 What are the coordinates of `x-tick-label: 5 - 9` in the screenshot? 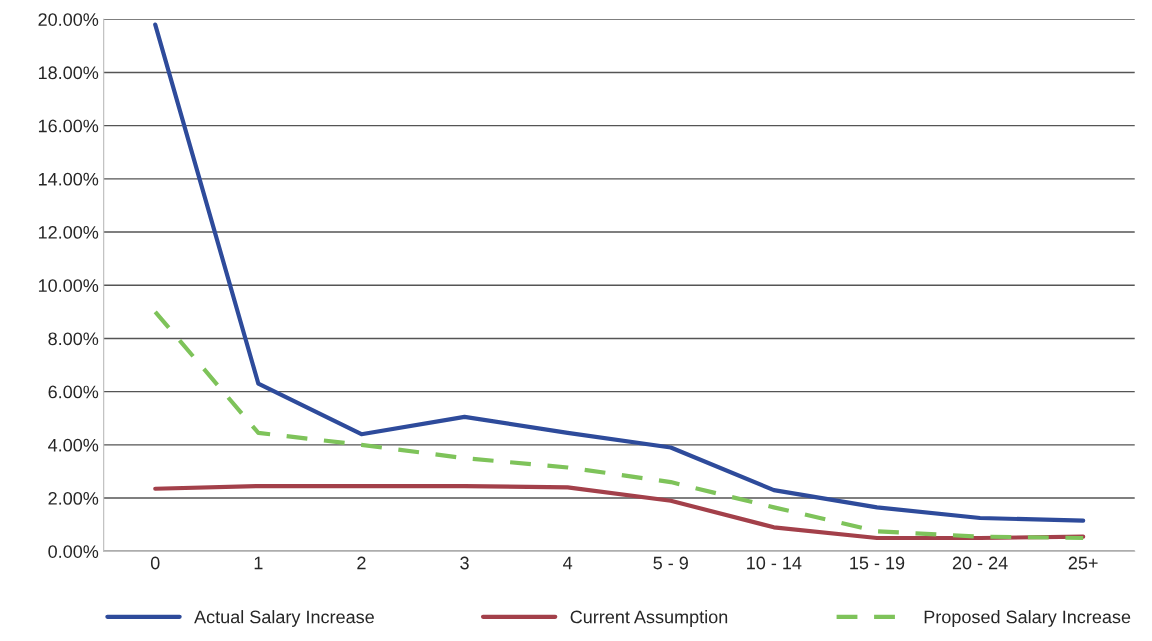 It's located at (670, 563).